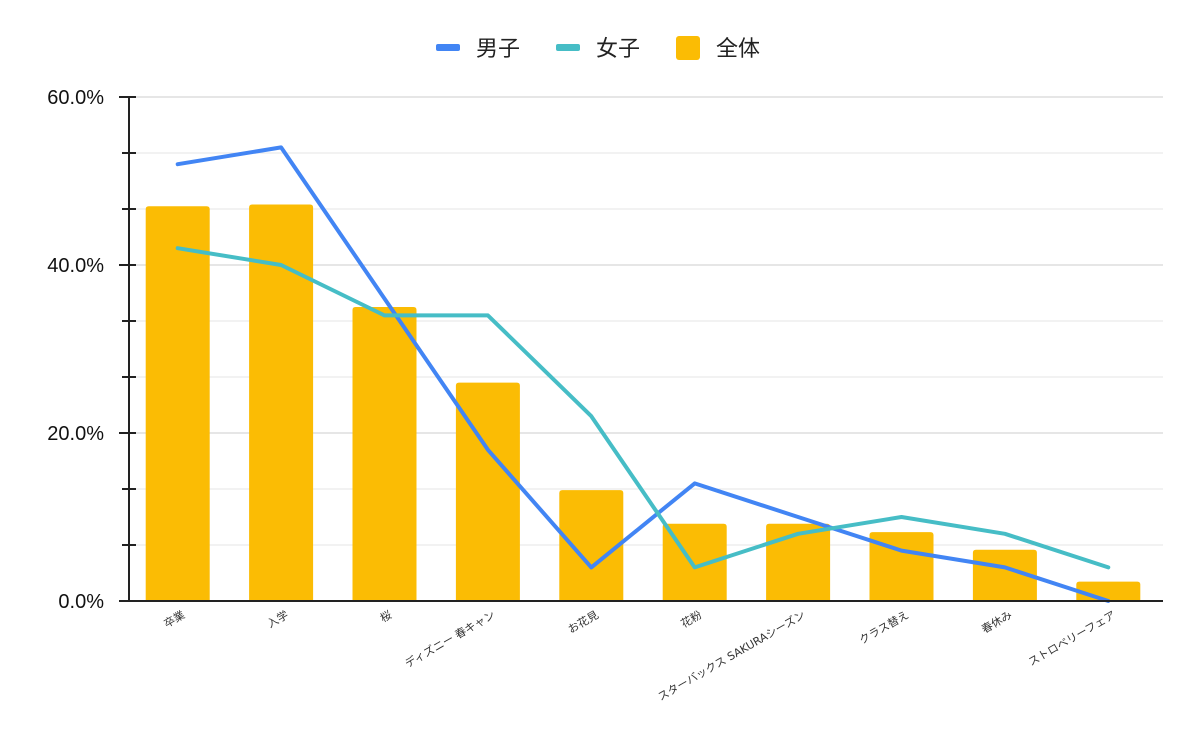 The height and width of the screenshot is (742, 1200). What do you see at coordinates (278, 618) in the screenshot?
I see `x-tick-label: 入学` at bounding box center [278, 618].